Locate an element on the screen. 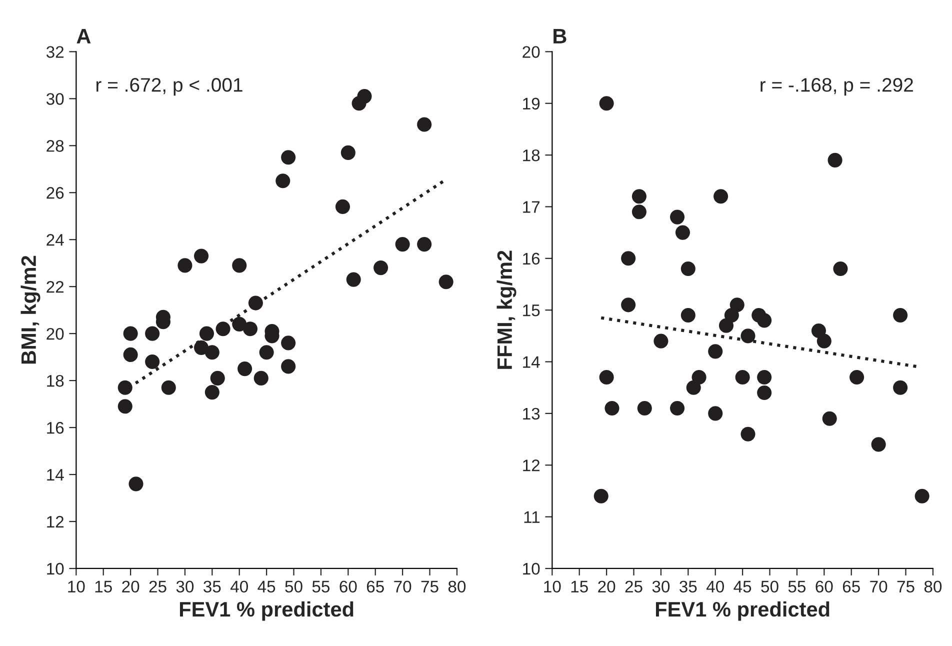  y-tick-label: 15 is located at coordinates (531, 310).